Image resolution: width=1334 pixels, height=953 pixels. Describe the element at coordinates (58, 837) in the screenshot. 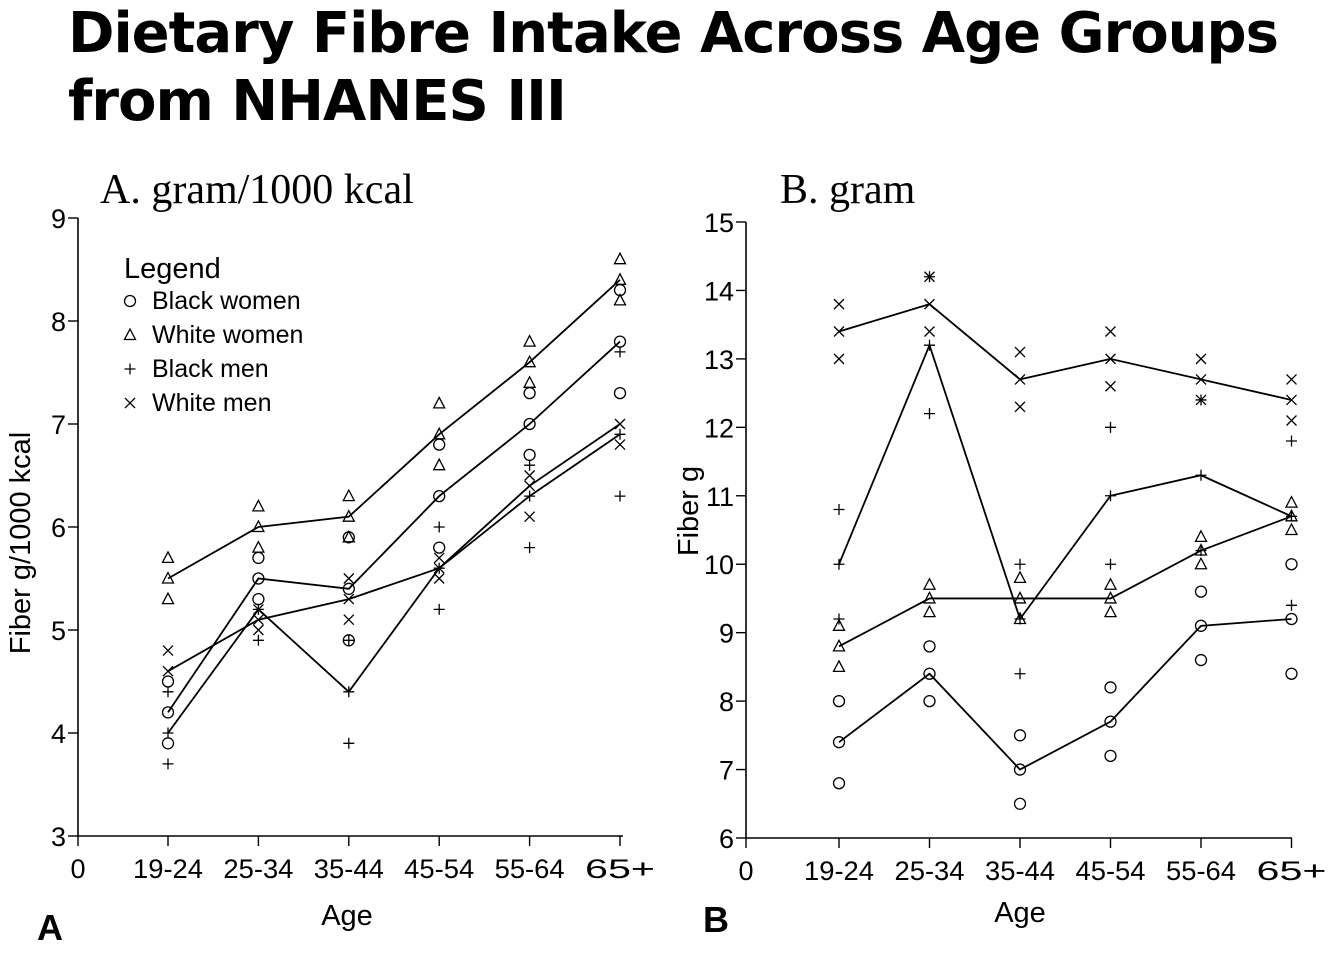

I see `a-y-tick-label: 3` at that location.